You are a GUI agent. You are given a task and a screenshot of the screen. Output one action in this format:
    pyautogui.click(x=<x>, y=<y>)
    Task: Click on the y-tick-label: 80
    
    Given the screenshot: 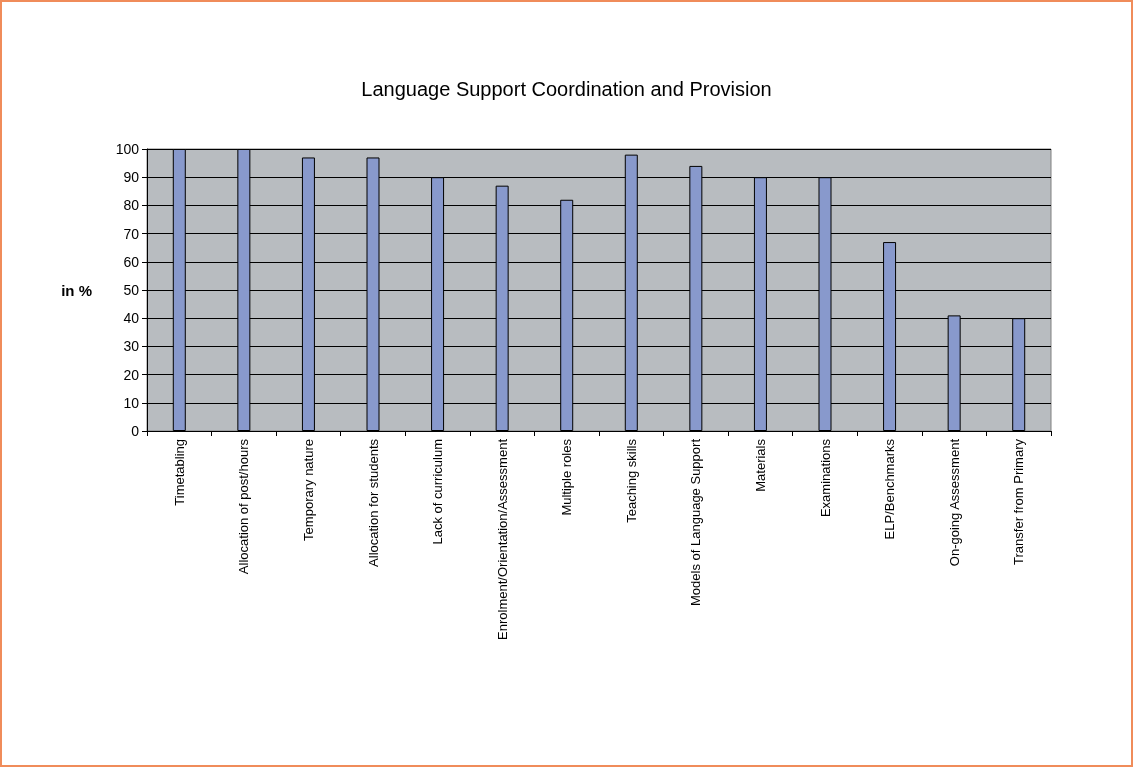 What is the action you would take?
    pyautogui.click(x=131, y=205)
    